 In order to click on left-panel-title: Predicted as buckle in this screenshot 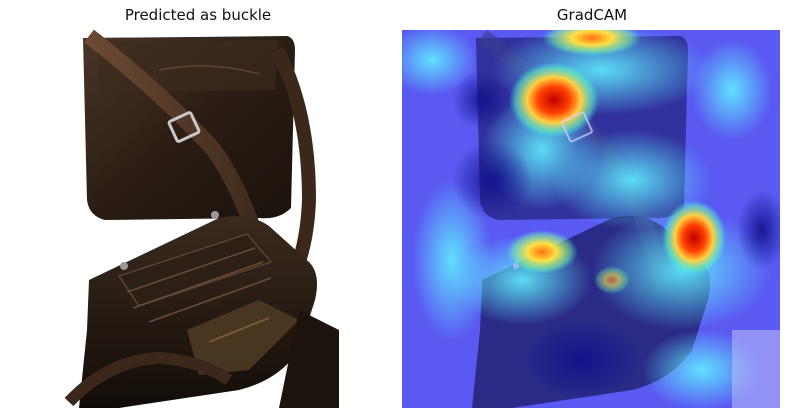, I will do `click(198, 15)`.